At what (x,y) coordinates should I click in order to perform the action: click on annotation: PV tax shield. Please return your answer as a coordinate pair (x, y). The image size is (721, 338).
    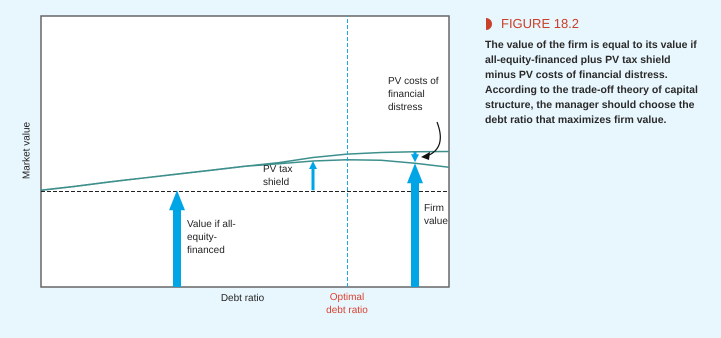
    Looking at the image, I should click on (278, 175).